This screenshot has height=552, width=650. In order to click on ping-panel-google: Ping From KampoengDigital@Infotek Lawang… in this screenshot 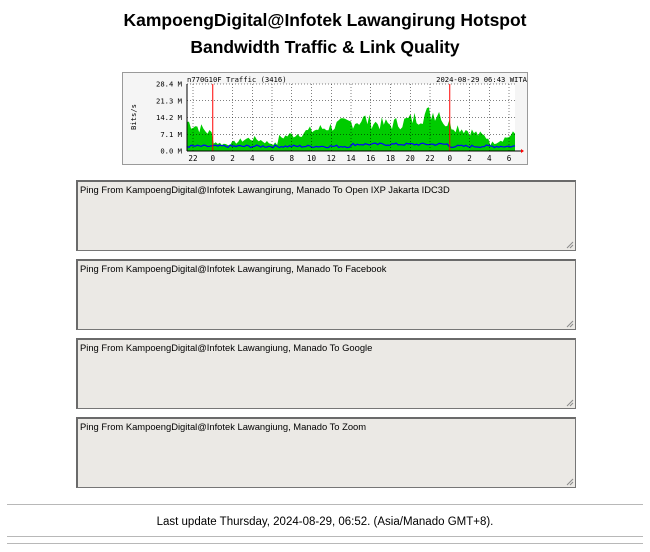, I will do `click(326, 373)`.